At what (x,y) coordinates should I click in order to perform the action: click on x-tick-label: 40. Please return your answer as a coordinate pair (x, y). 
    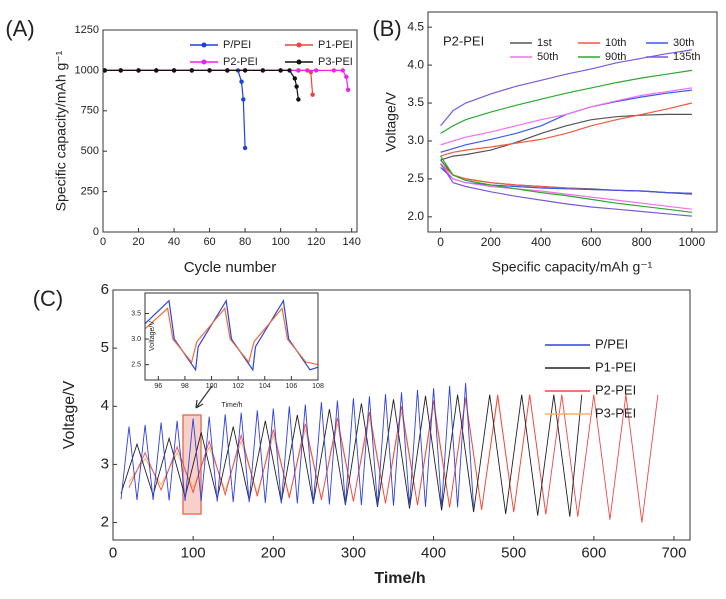
    Looking at the image, I should click on (174, 242).